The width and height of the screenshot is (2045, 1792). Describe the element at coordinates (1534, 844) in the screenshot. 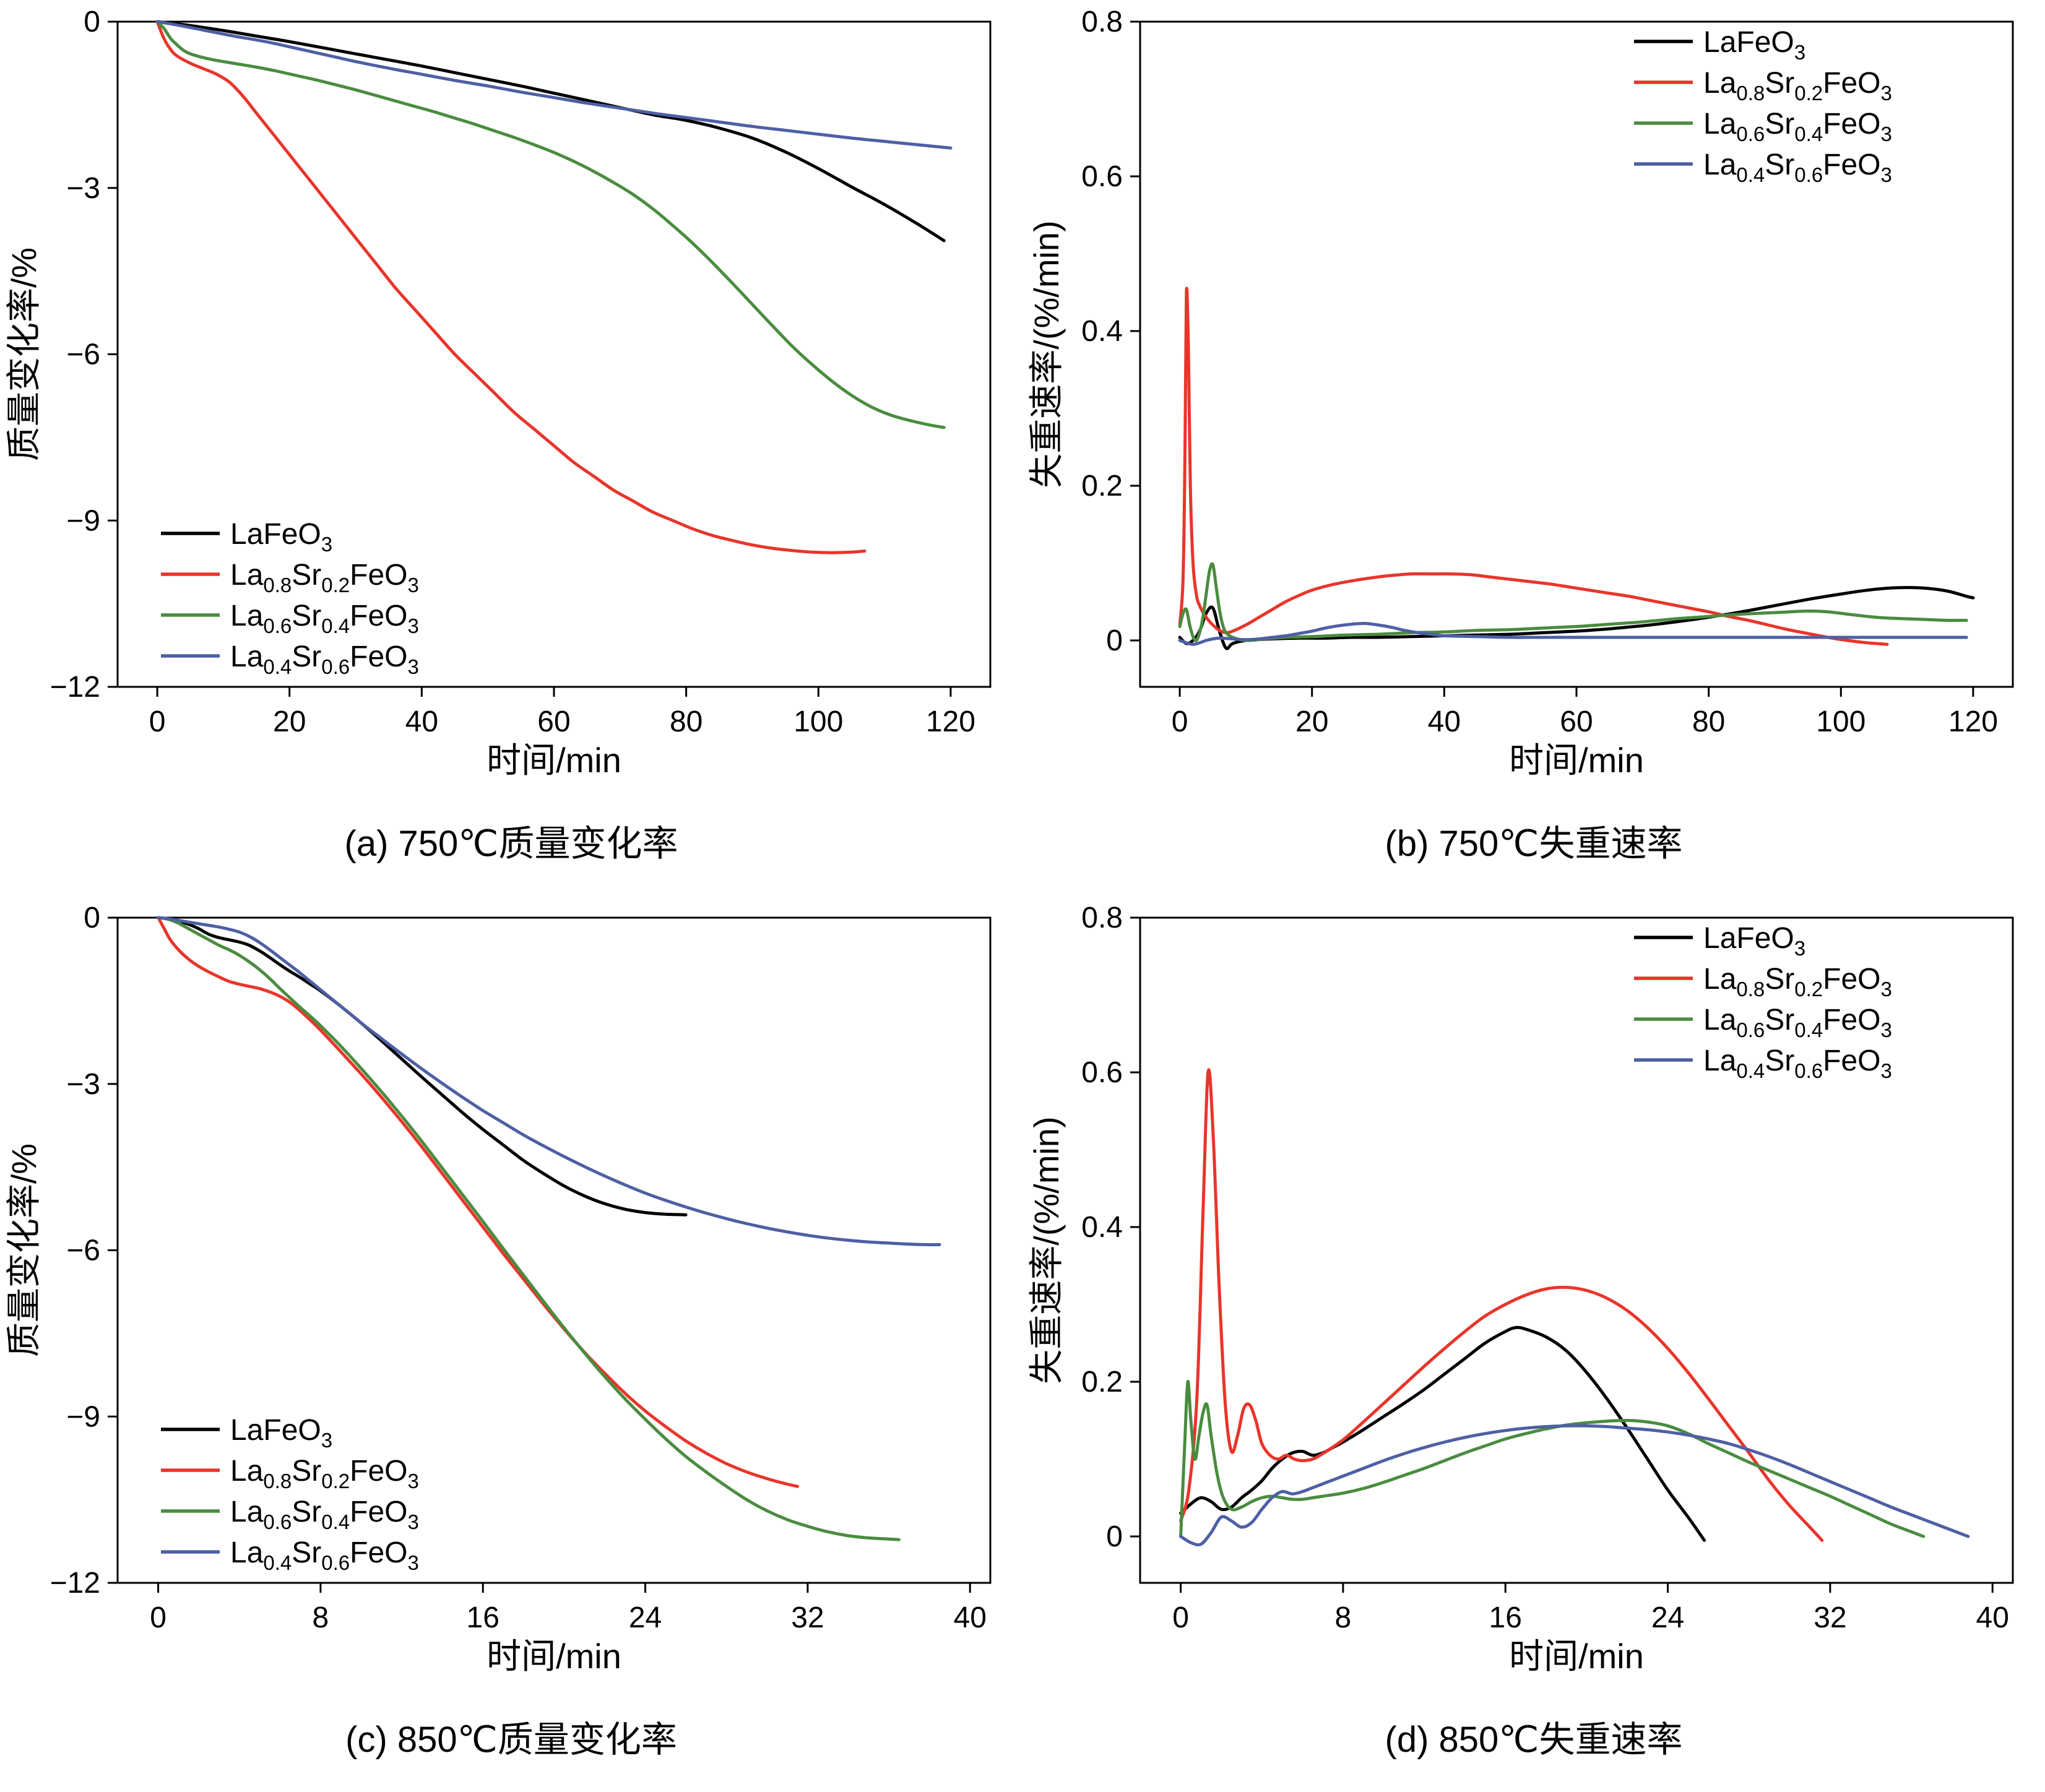

I see `caption-b: (b) 750℃失重速率` at that location.